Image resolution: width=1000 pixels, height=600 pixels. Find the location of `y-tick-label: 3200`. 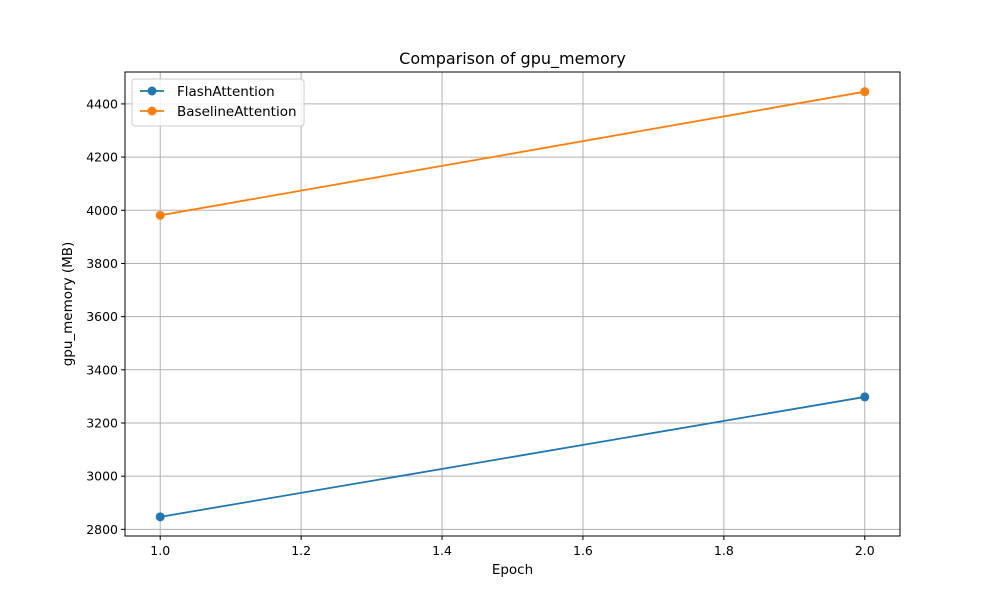

y-tick-label: 3200 is located at coordinates (102, 422).